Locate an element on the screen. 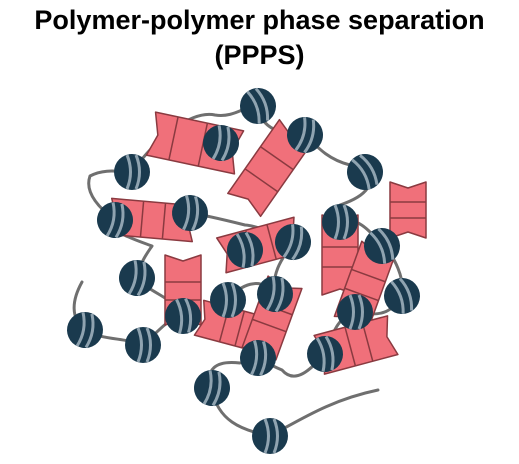  title-line-1: Polymer-polymer phase separation is located at coordinates (259, 20).